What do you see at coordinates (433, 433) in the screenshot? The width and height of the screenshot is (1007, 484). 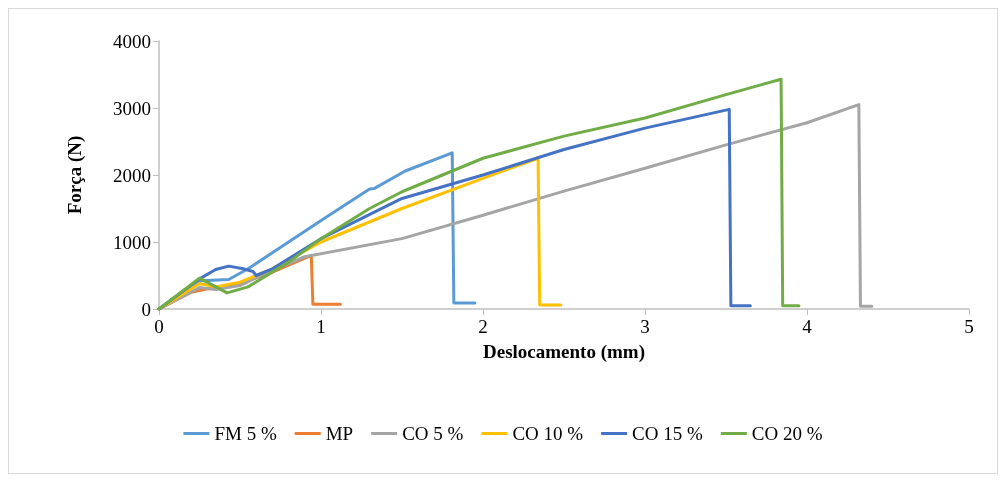 I see `legend-label: CO 5 %` at bounding box center [433, 433].